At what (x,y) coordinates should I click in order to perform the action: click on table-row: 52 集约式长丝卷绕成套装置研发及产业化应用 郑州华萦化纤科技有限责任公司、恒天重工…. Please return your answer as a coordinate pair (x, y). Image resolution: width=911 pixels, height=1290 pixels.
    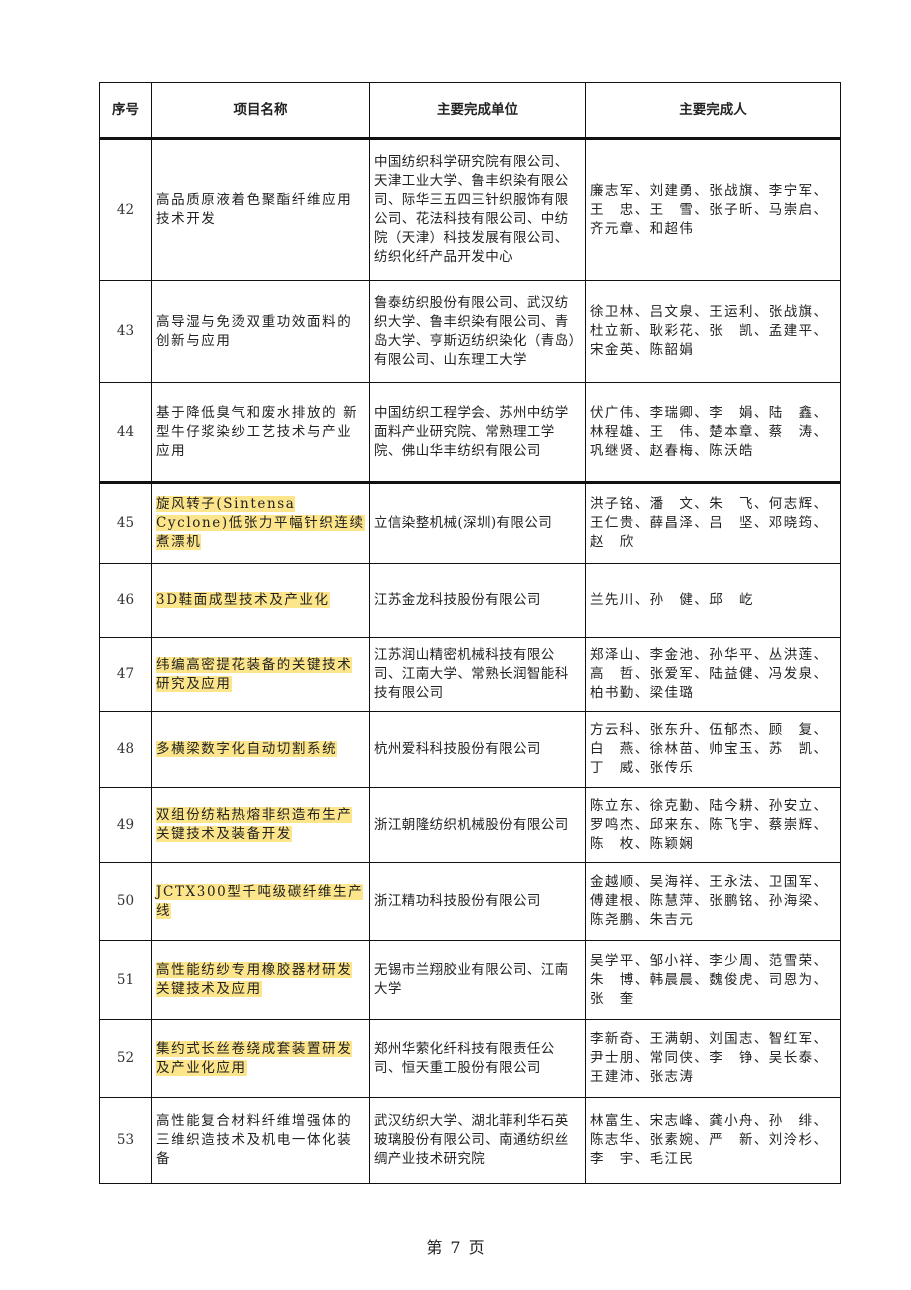
    Looking at the image, I should click on (470, 1058).